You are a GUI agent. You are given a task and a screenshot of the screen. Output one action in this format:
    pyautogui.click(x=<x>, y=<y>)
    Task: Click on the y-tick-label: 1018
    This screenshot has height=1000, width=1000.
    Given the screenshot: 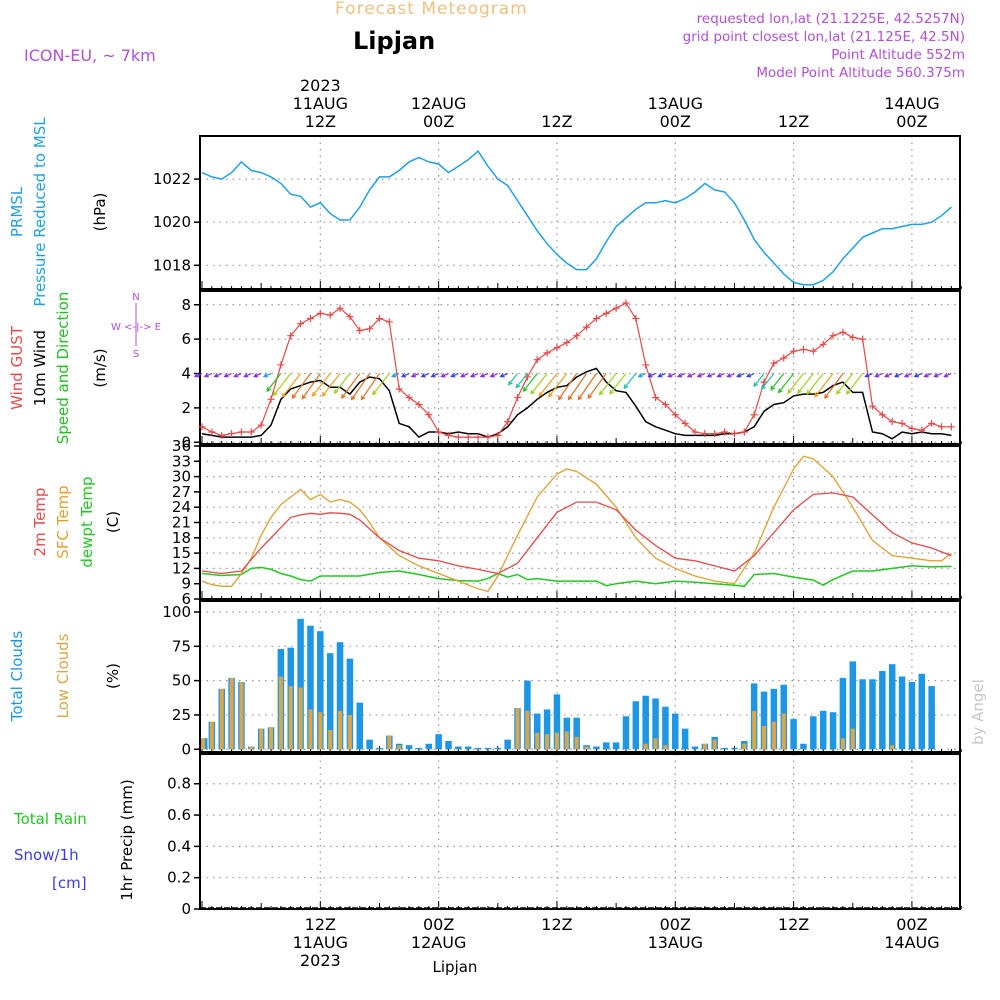 What is the action you would take?
    pyautogui.click(x=172, y=265)
    